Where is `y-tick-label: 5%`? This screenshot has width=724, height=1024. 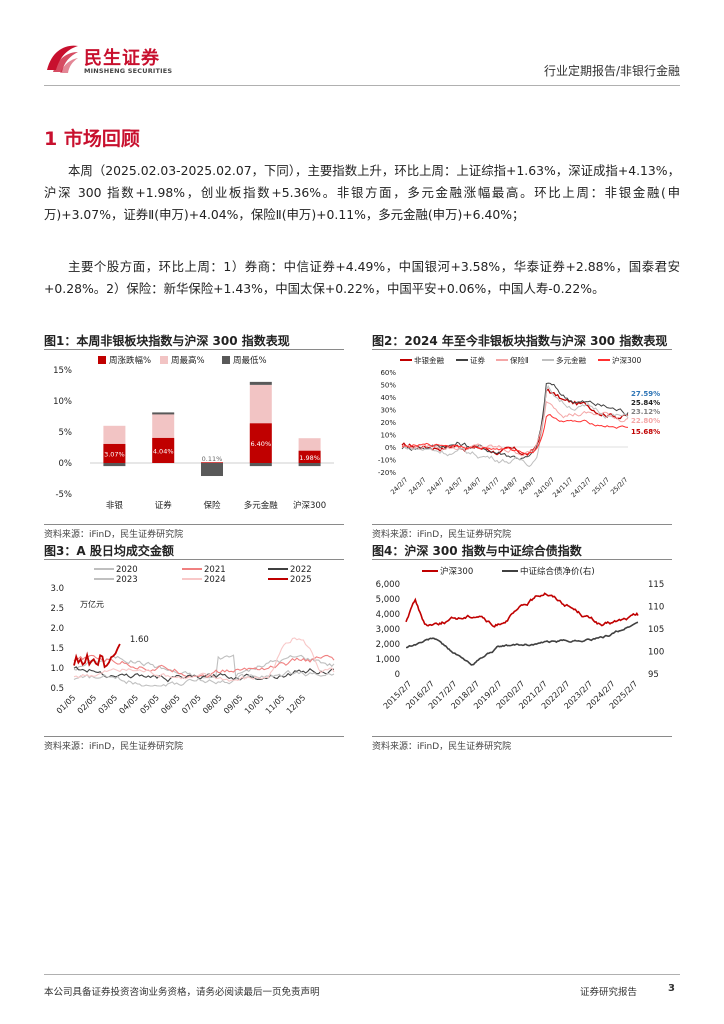
y-tick-label: 5% is located at coordinates (66, 433).